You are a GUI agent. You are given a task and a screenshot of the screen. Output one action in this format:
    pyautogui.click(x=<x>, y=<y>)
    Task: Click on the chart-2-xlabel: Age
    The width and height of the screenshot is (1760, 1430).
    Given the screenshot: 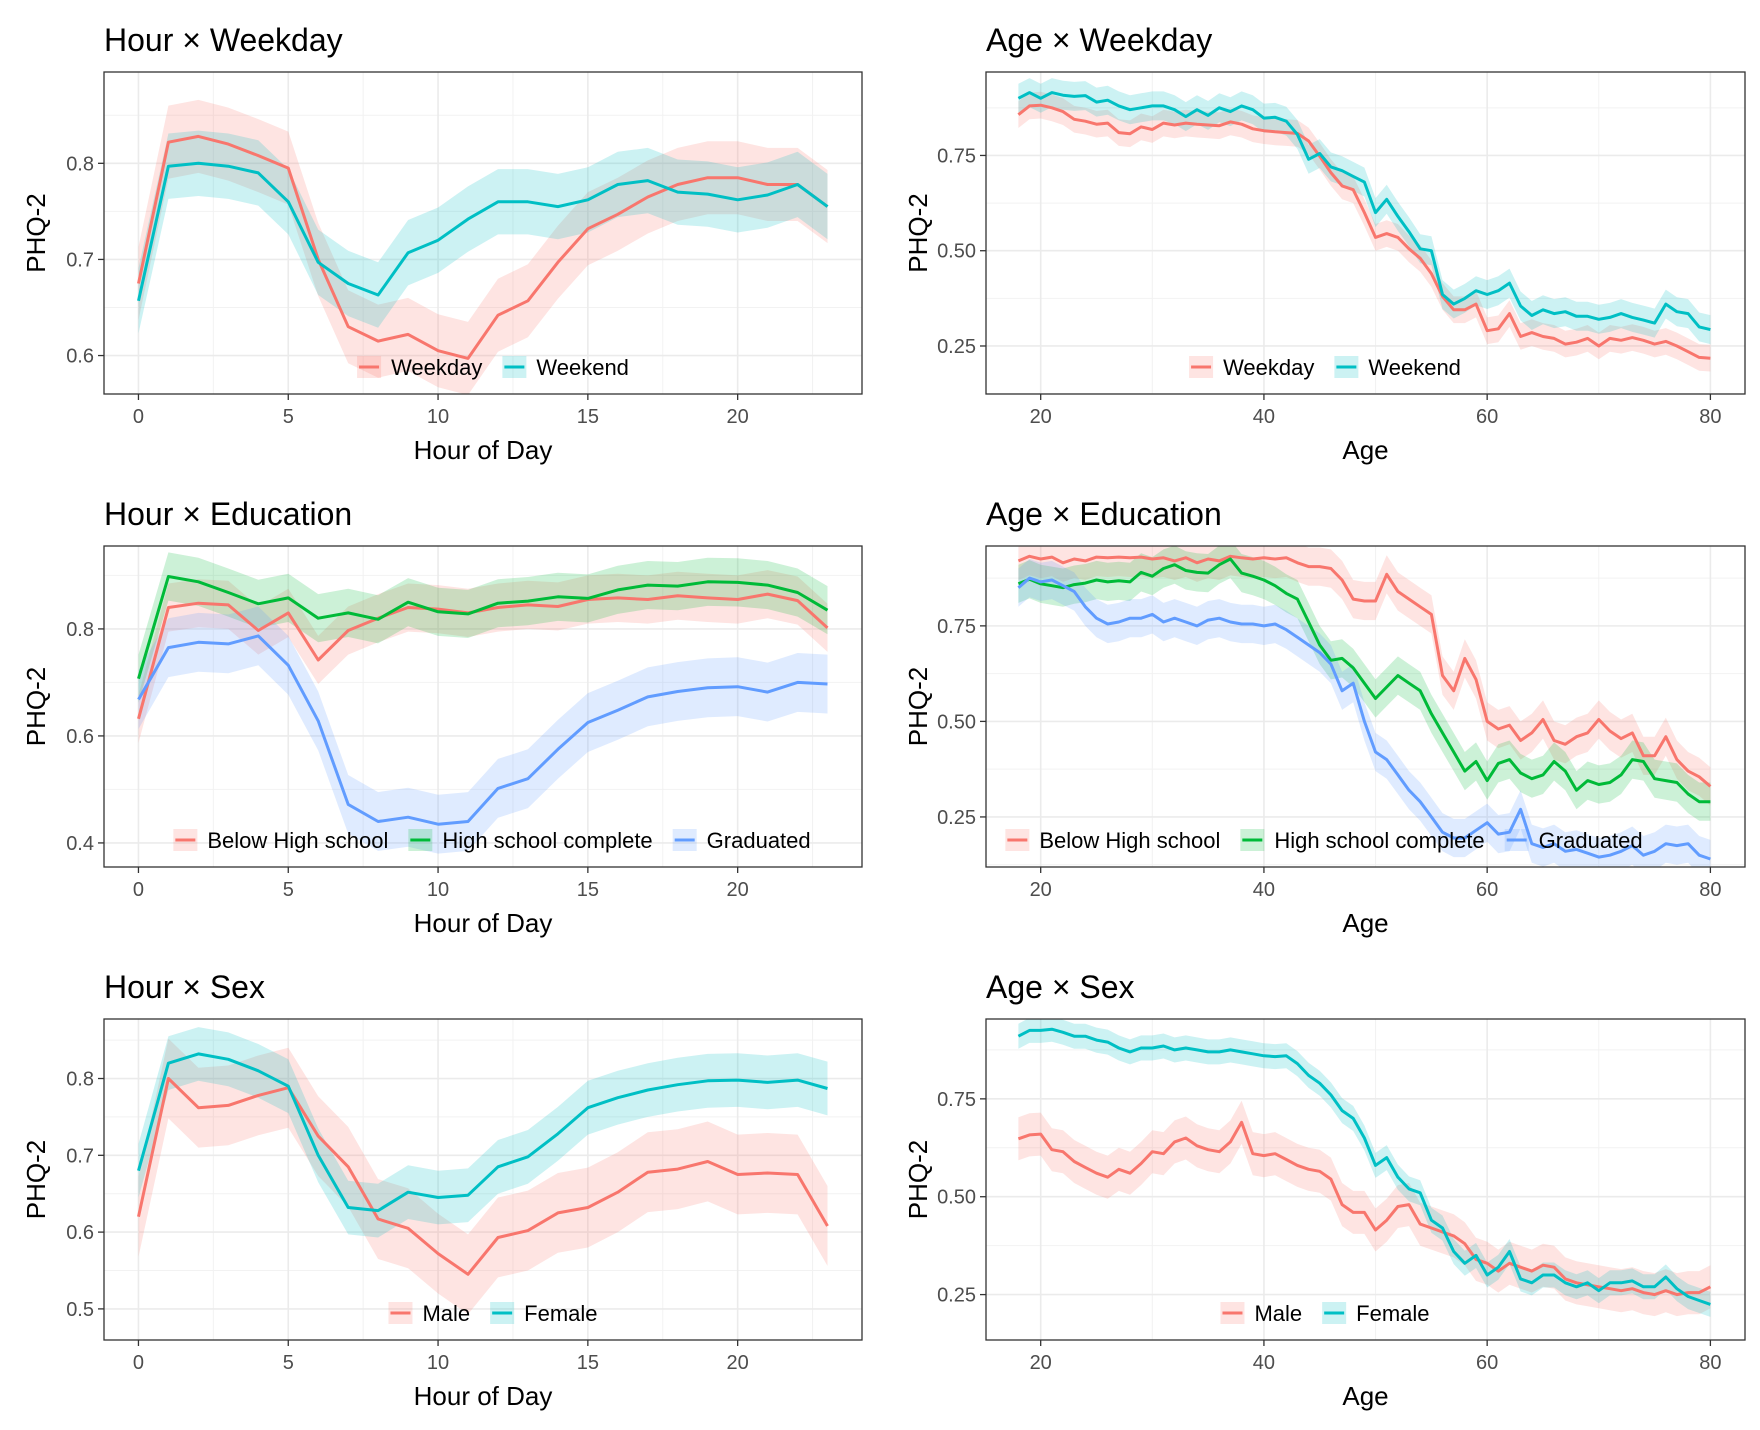 What is the action you would take?
    pyautogui.click(x=1365, y=450)
    